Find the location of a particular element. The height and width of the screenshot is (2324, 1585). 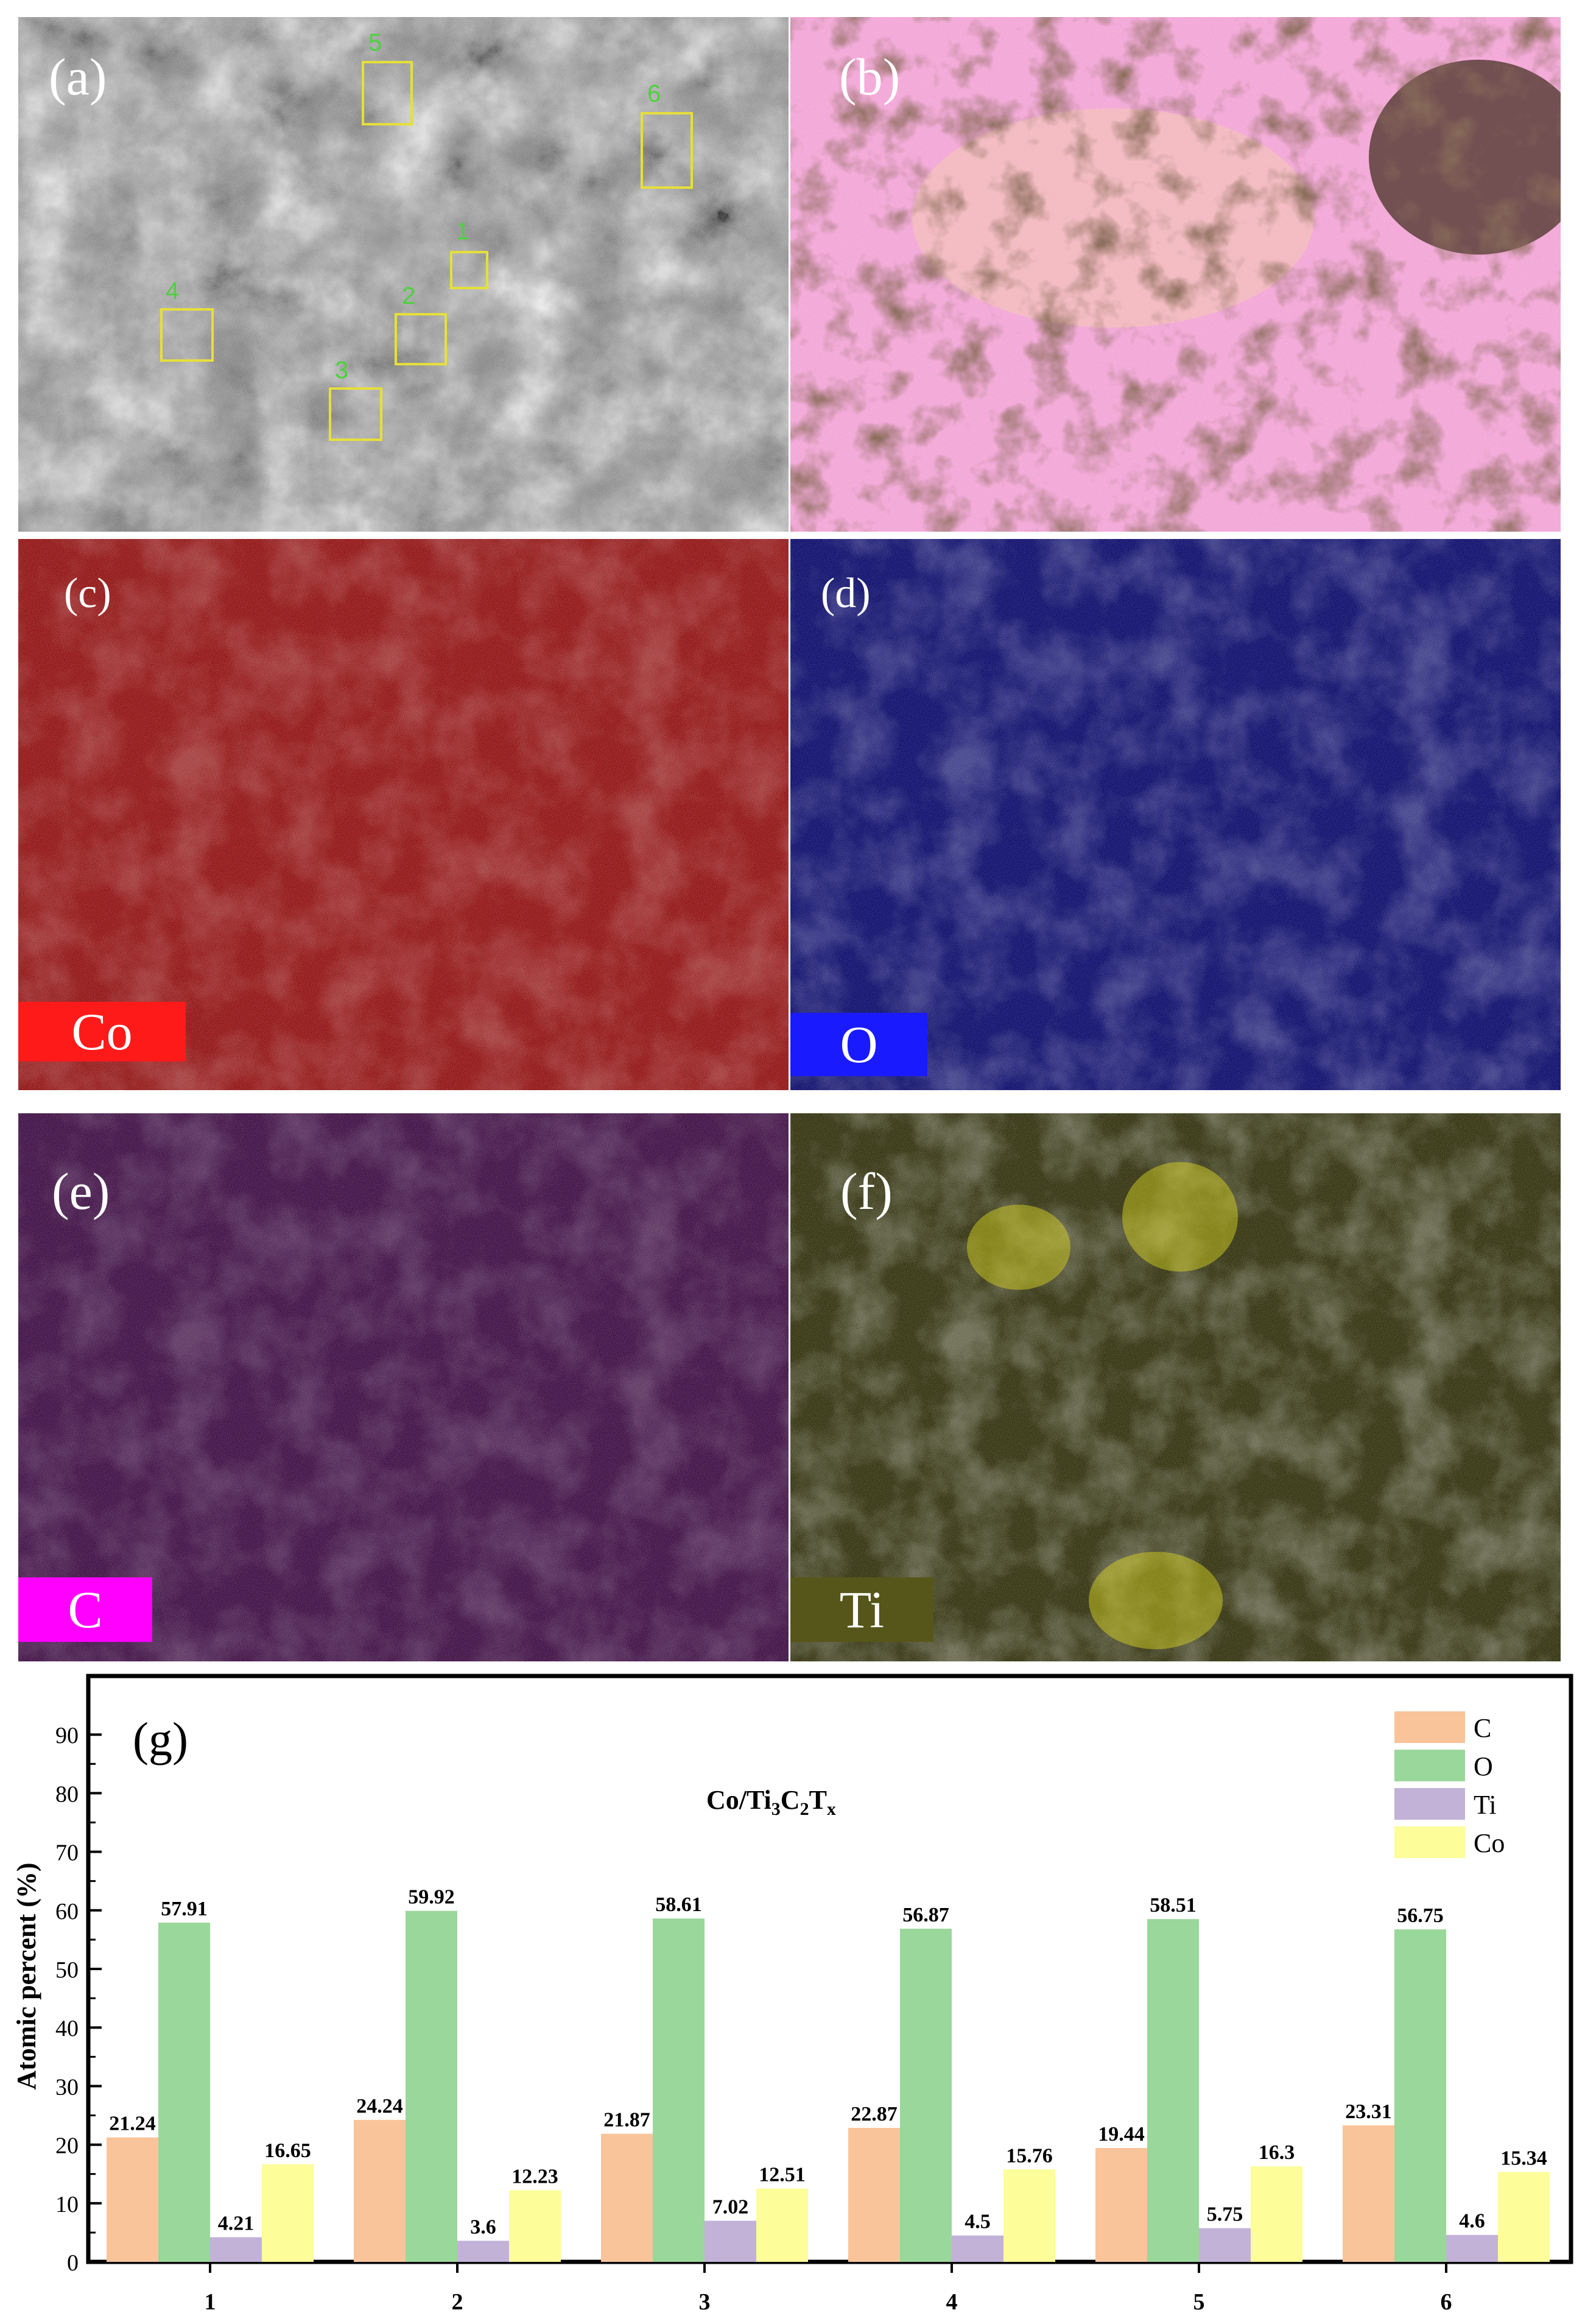

bar-value-label: 15.34 is located at coordinates (1524, 2158).